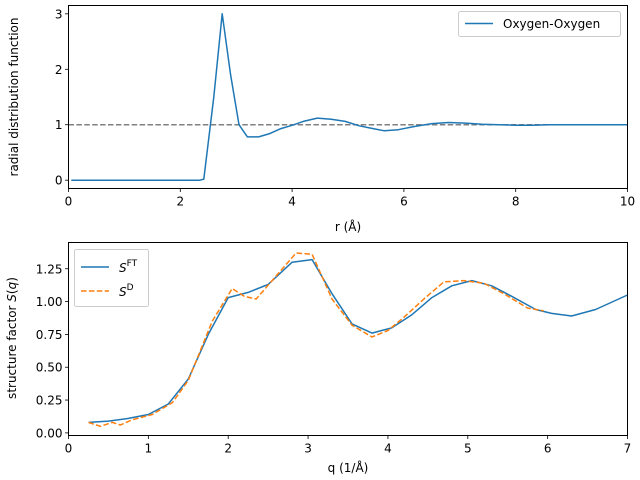 This screenshot has height=480, width=640. Describe the element at coordinates (627, 202) in the screenshot. I see `rdf-x-tick-label: 10` at that location.